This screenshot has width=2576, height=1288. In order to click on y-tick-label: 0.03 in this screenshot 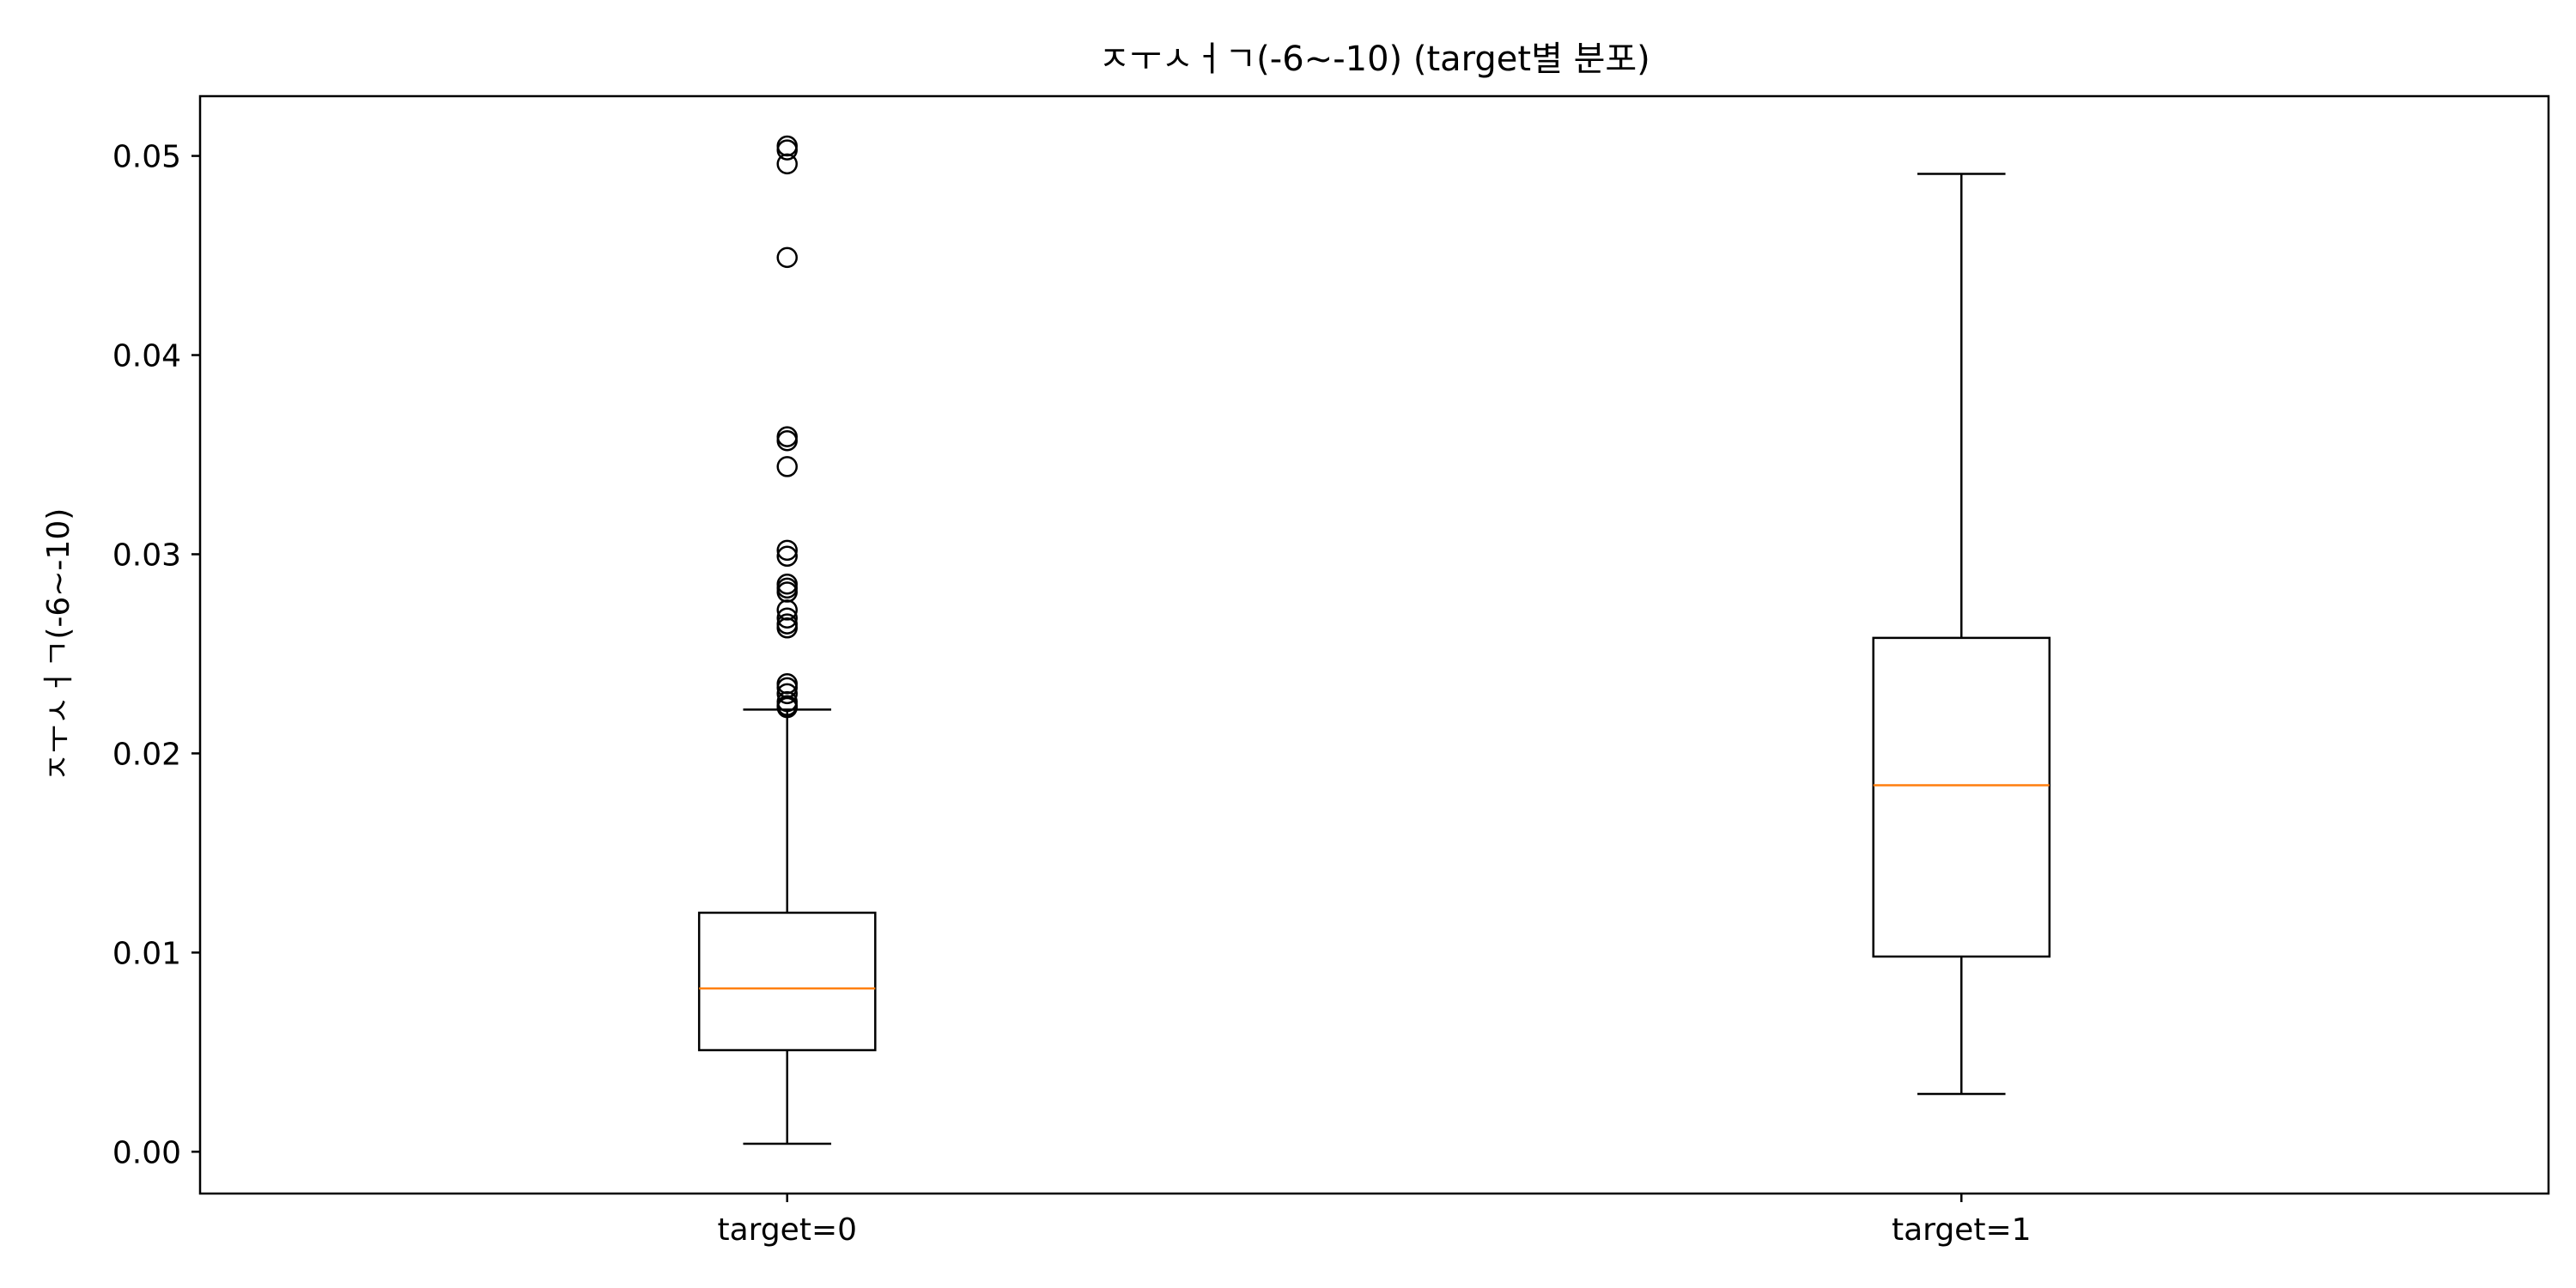, I will do `click(146, 555)`.